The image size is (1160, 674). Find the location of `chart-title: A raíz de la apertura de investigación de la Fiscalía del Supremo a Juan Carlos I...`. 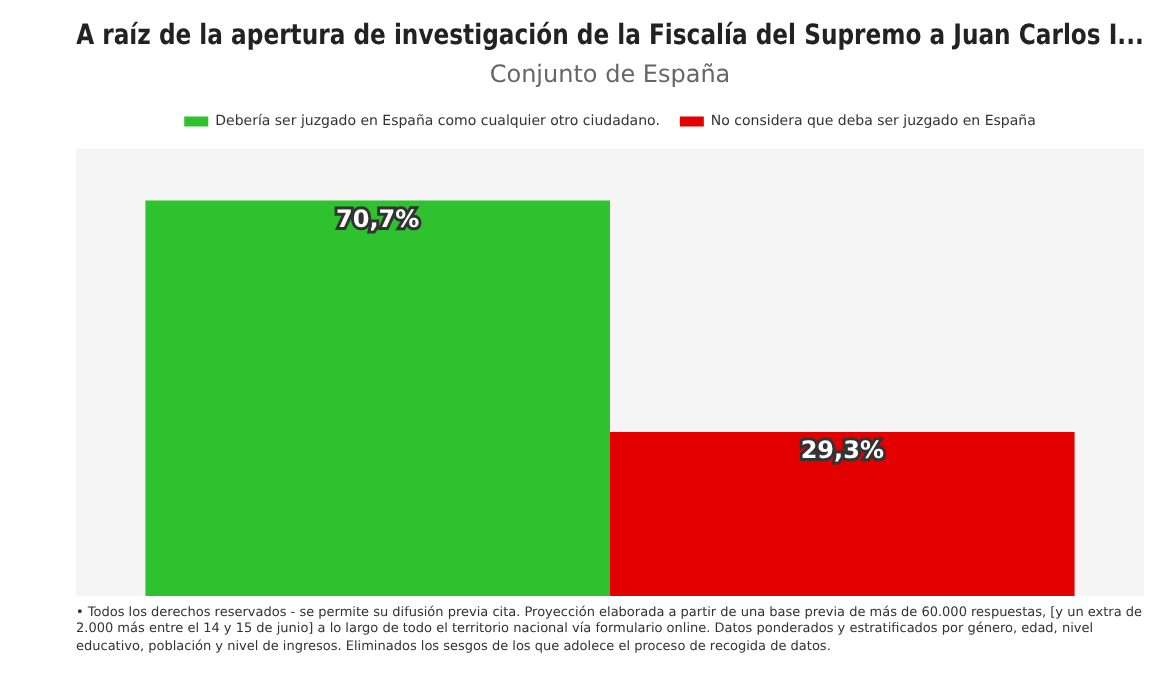

chart-title: A raíz de la apertura de investigación de la Fiscalía del Supremo a Juan Carlos I... is located at coordinates (610, 36).